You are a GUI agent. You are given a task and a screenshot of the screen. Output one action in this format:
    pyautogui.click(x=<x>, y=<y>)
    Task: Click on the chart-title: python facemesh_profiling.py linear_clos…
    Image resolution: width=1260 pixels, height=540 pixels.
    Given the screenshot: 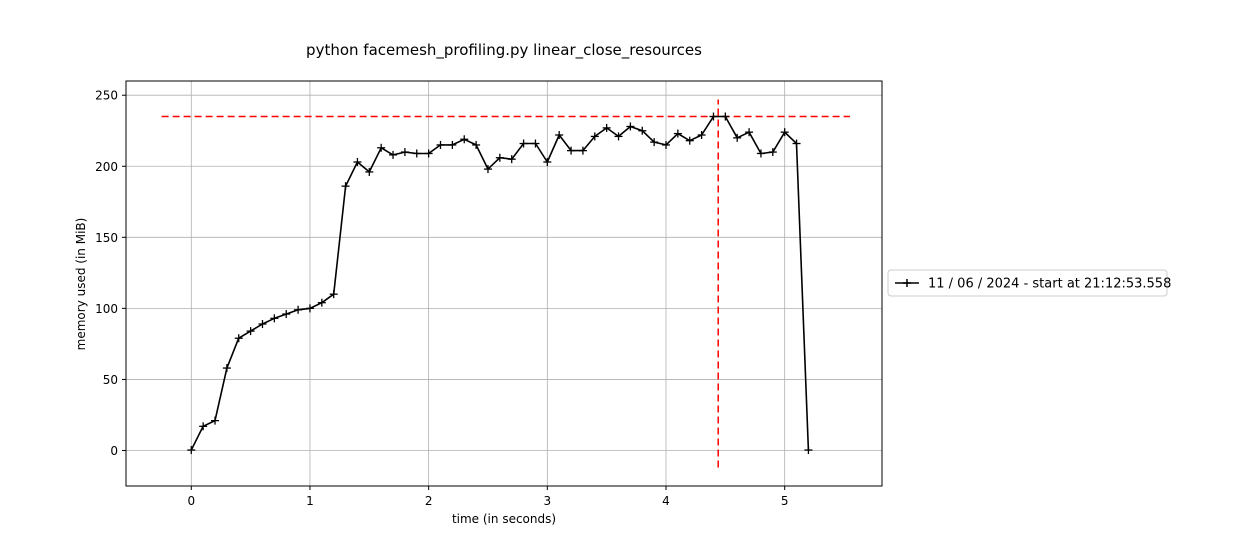 What is the action you would take?
    pyautogui.click(x=504, y=50)
    